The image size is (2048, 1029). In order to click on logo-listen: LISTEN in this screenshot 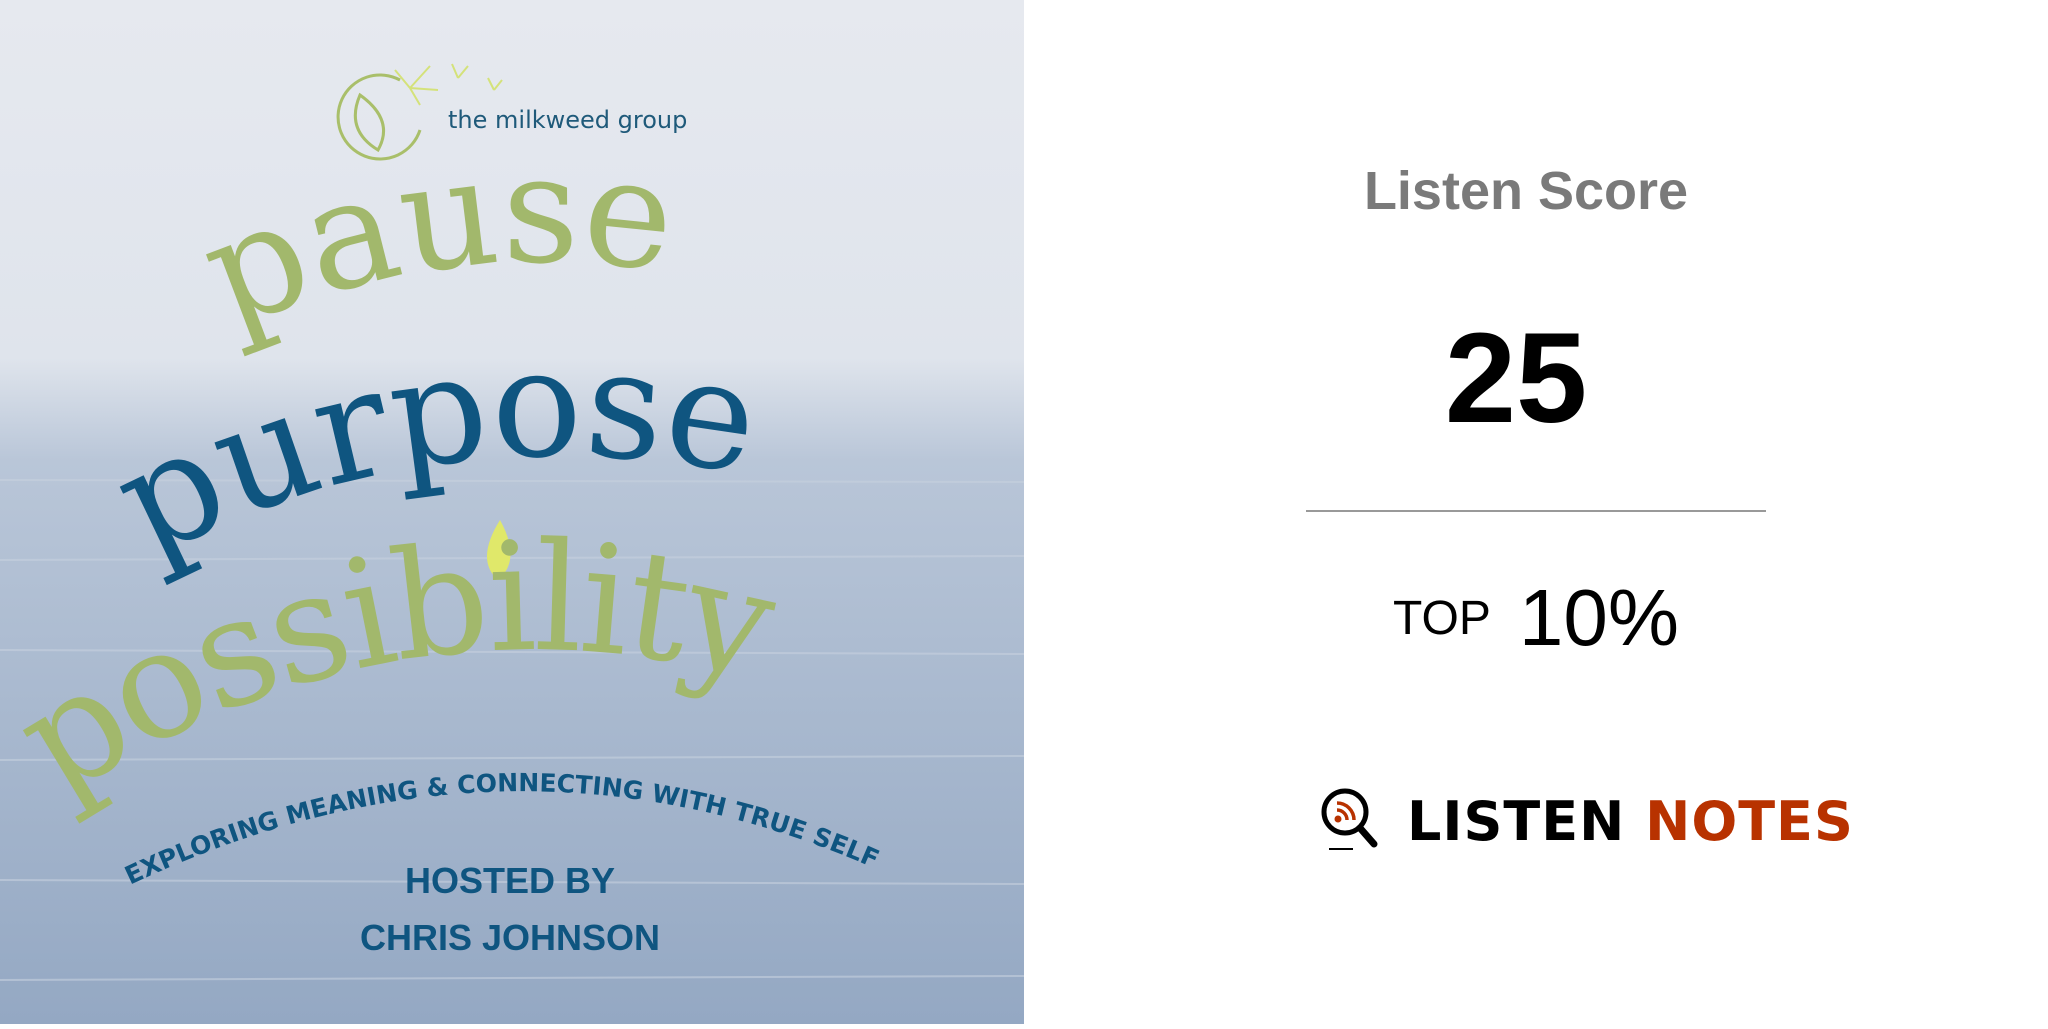, I will do `click(1516, 821)`.